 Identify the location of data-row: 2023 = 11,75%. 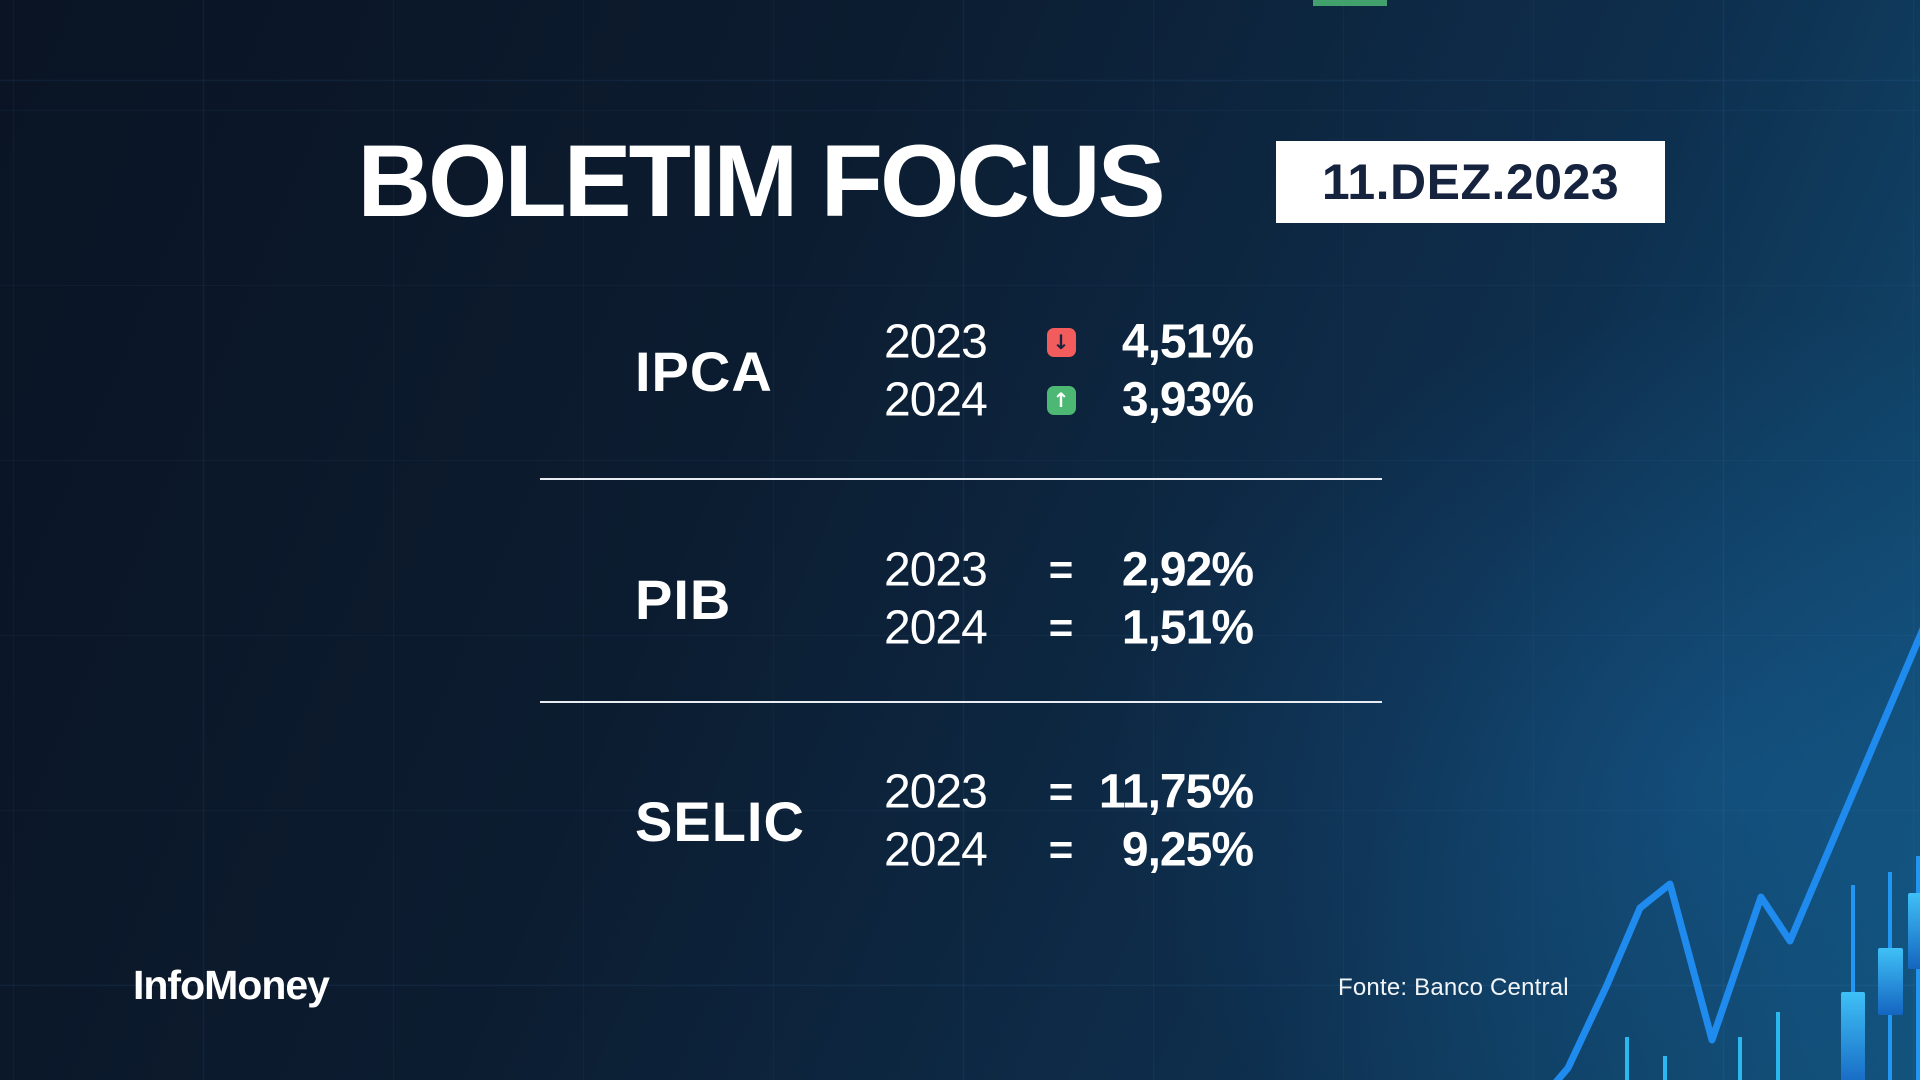
(1069, 792).